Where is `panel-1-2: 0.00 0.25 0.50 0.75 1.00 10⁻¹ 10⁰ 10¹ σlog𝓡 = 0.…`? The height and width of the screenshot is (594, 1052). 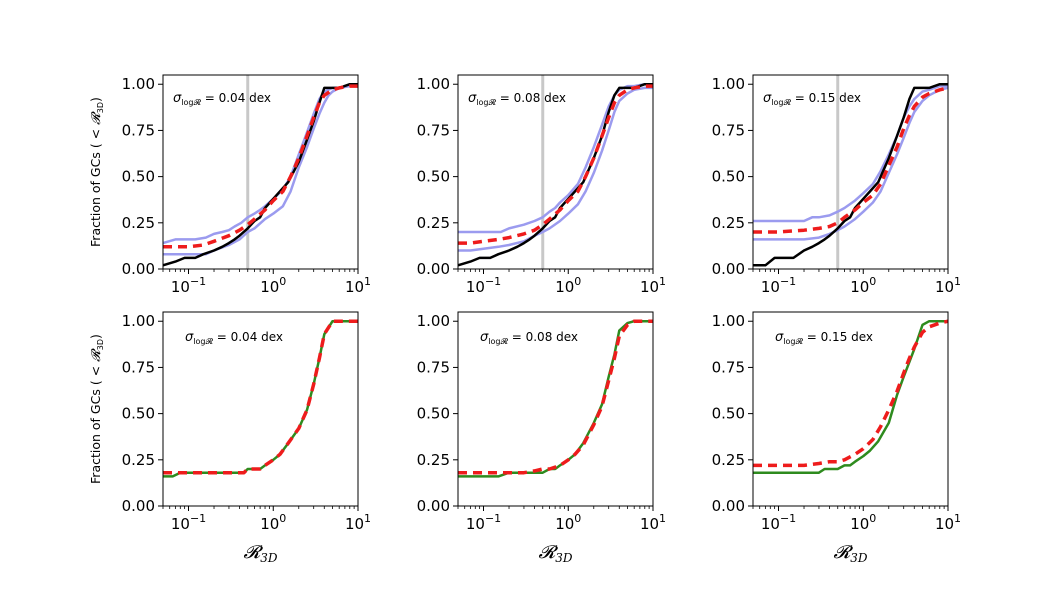 panel-1-2: 0.00 0.25 0.50 0.75 1.00 10⁻¹ 10⁰ 10¹ σlog𝓡 = 0.… is located at coordinates (836, 438).